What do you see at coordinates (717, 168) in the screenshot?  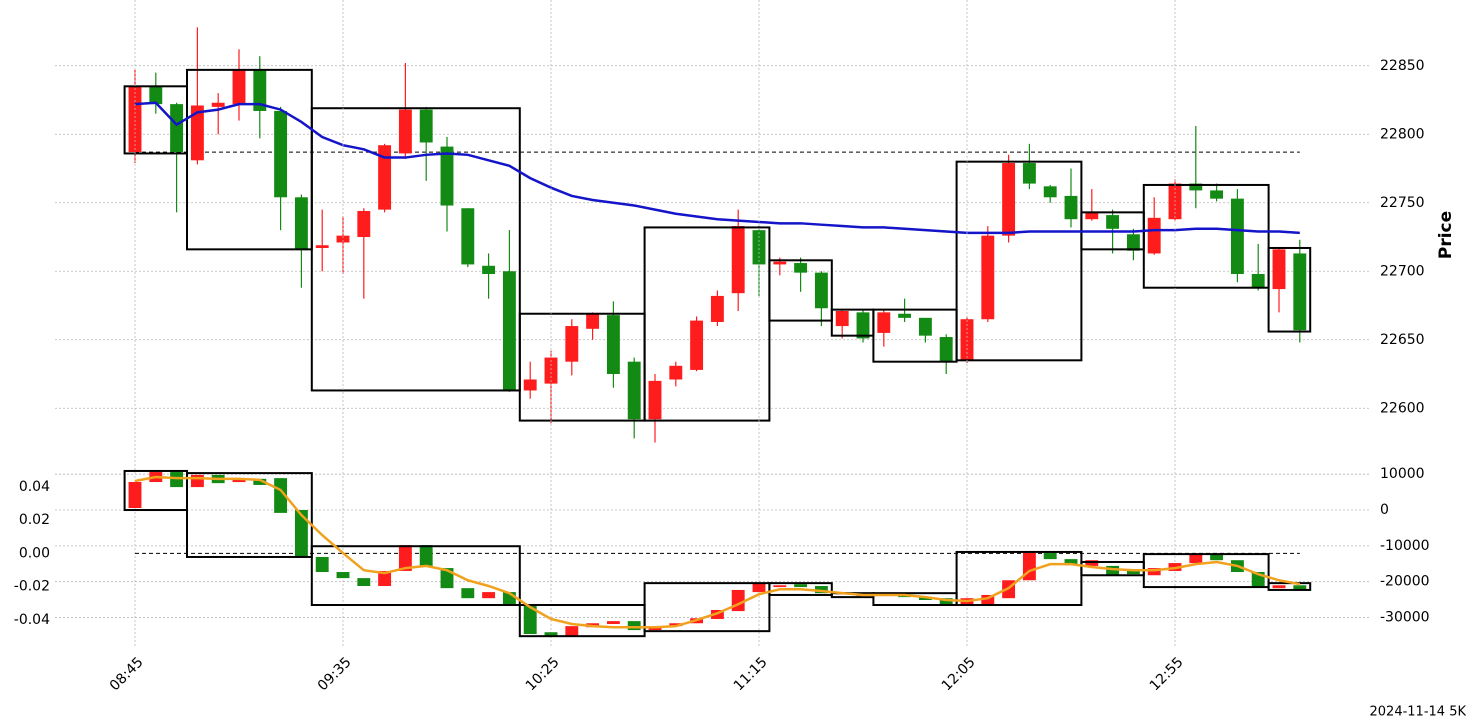 I see `indicator-line` at bounding box center [717, 168].